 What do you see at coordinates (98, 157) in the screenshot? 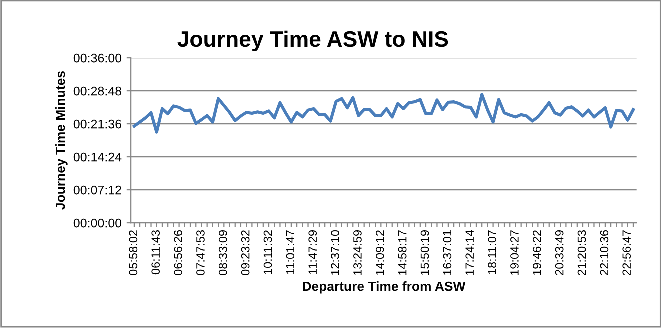
I see `y-tick-label: 00:14:24` at bounding box center [98, 157].